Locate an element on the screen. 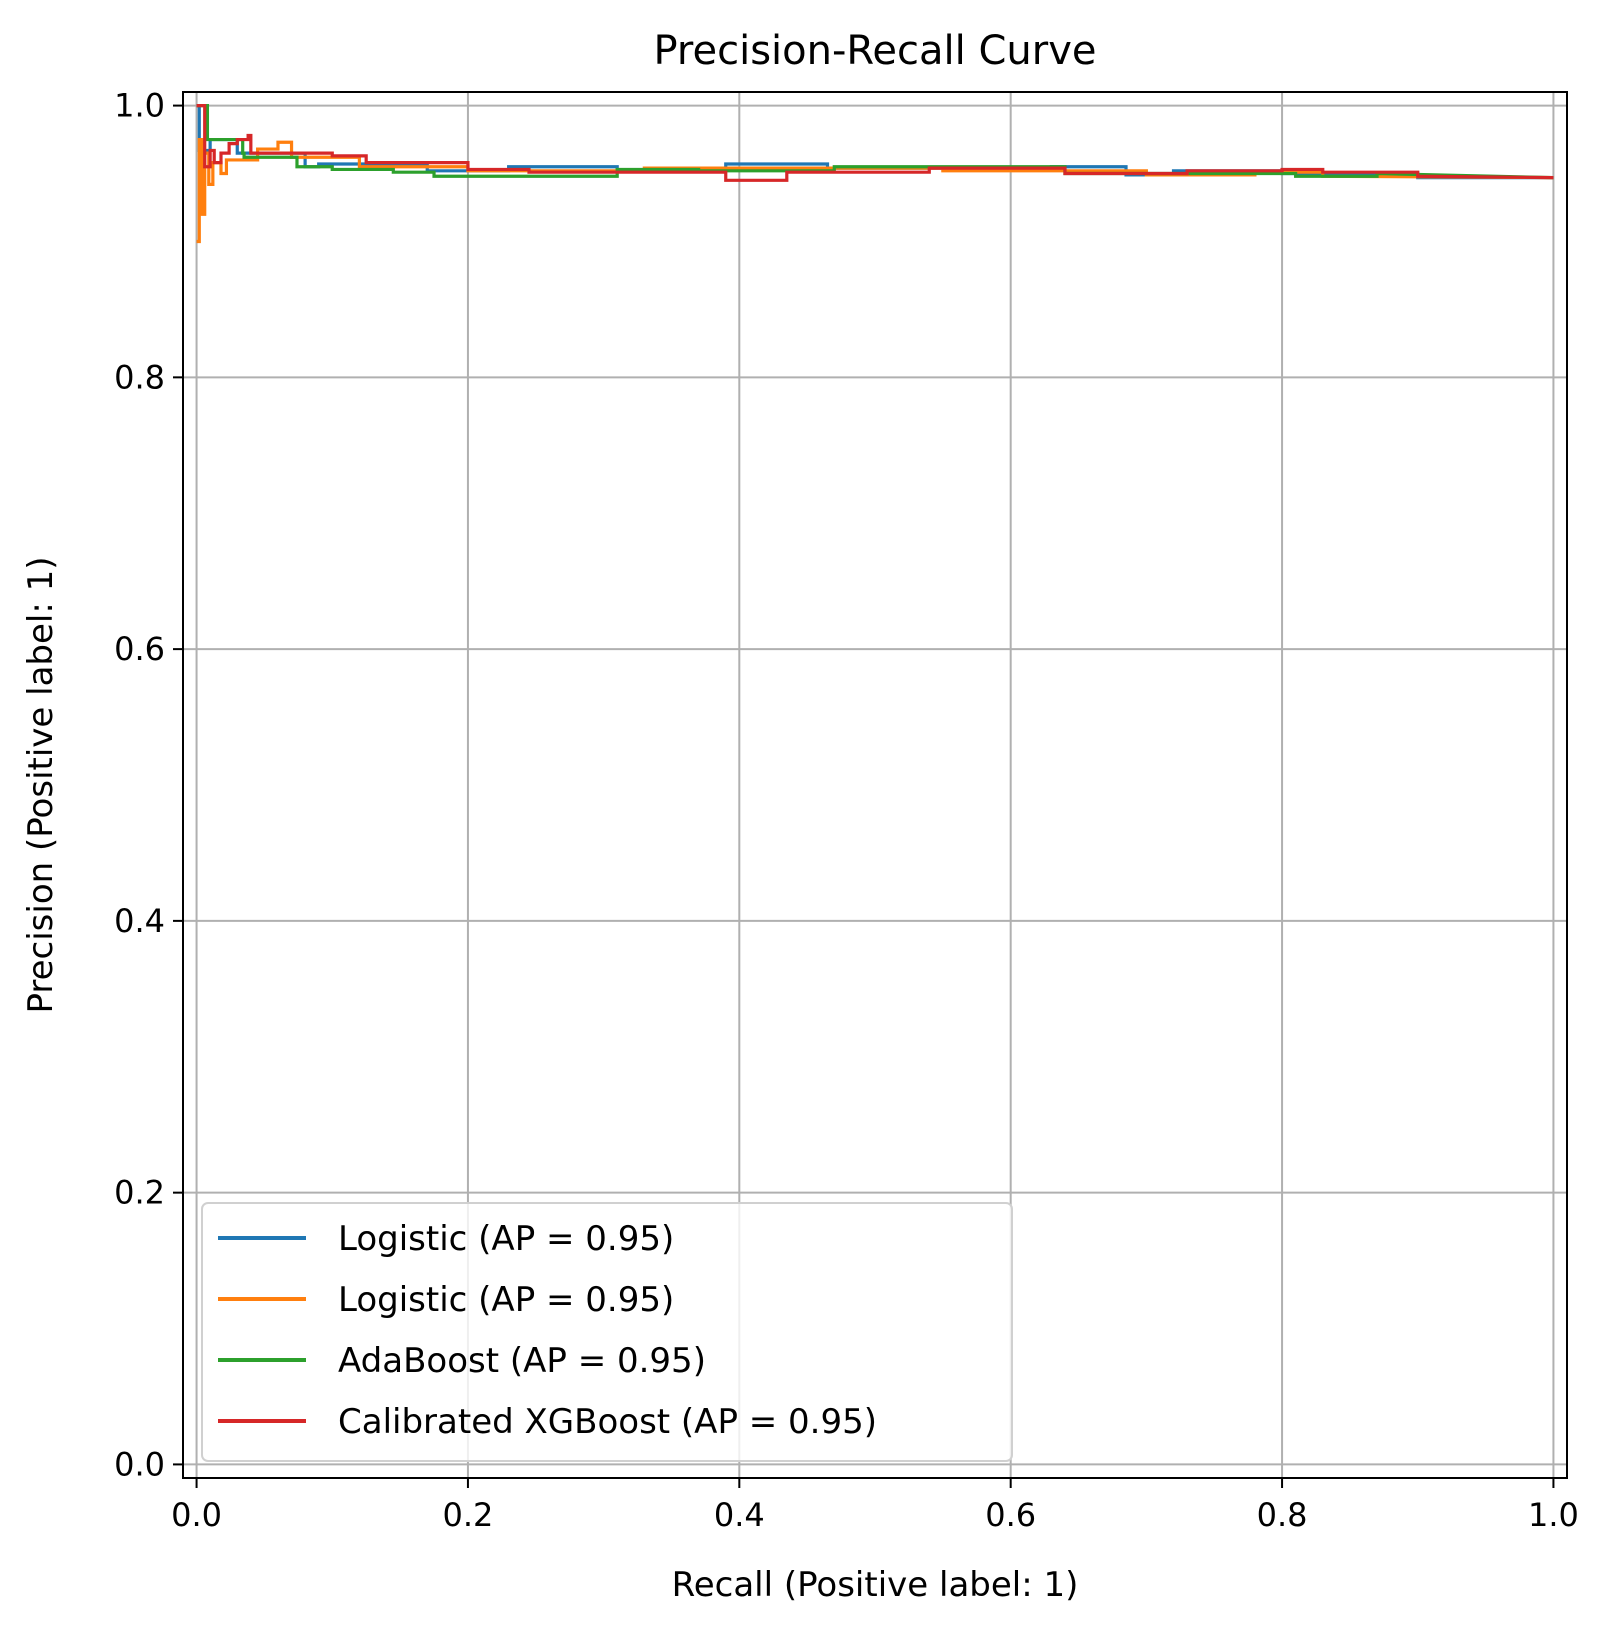 Image resolution: width=1617 pixels, height=1634 pixels. x-tick-label: 0.2 is located at coordinates (467, 1515).